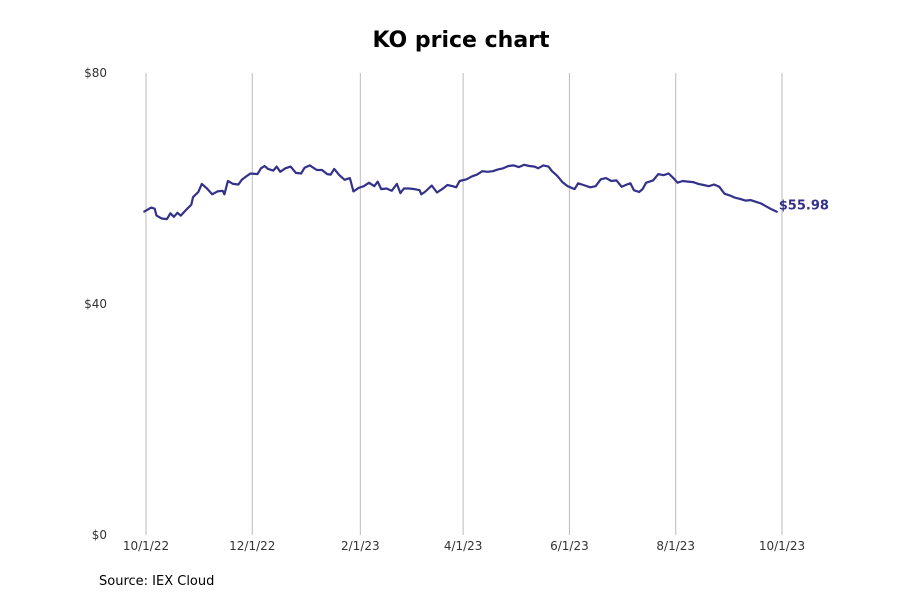  What do you see at coordinates (675, 546) in the screenshot?
I see `x-tick-label: 8/1/23` at bounding box center [675, 546].